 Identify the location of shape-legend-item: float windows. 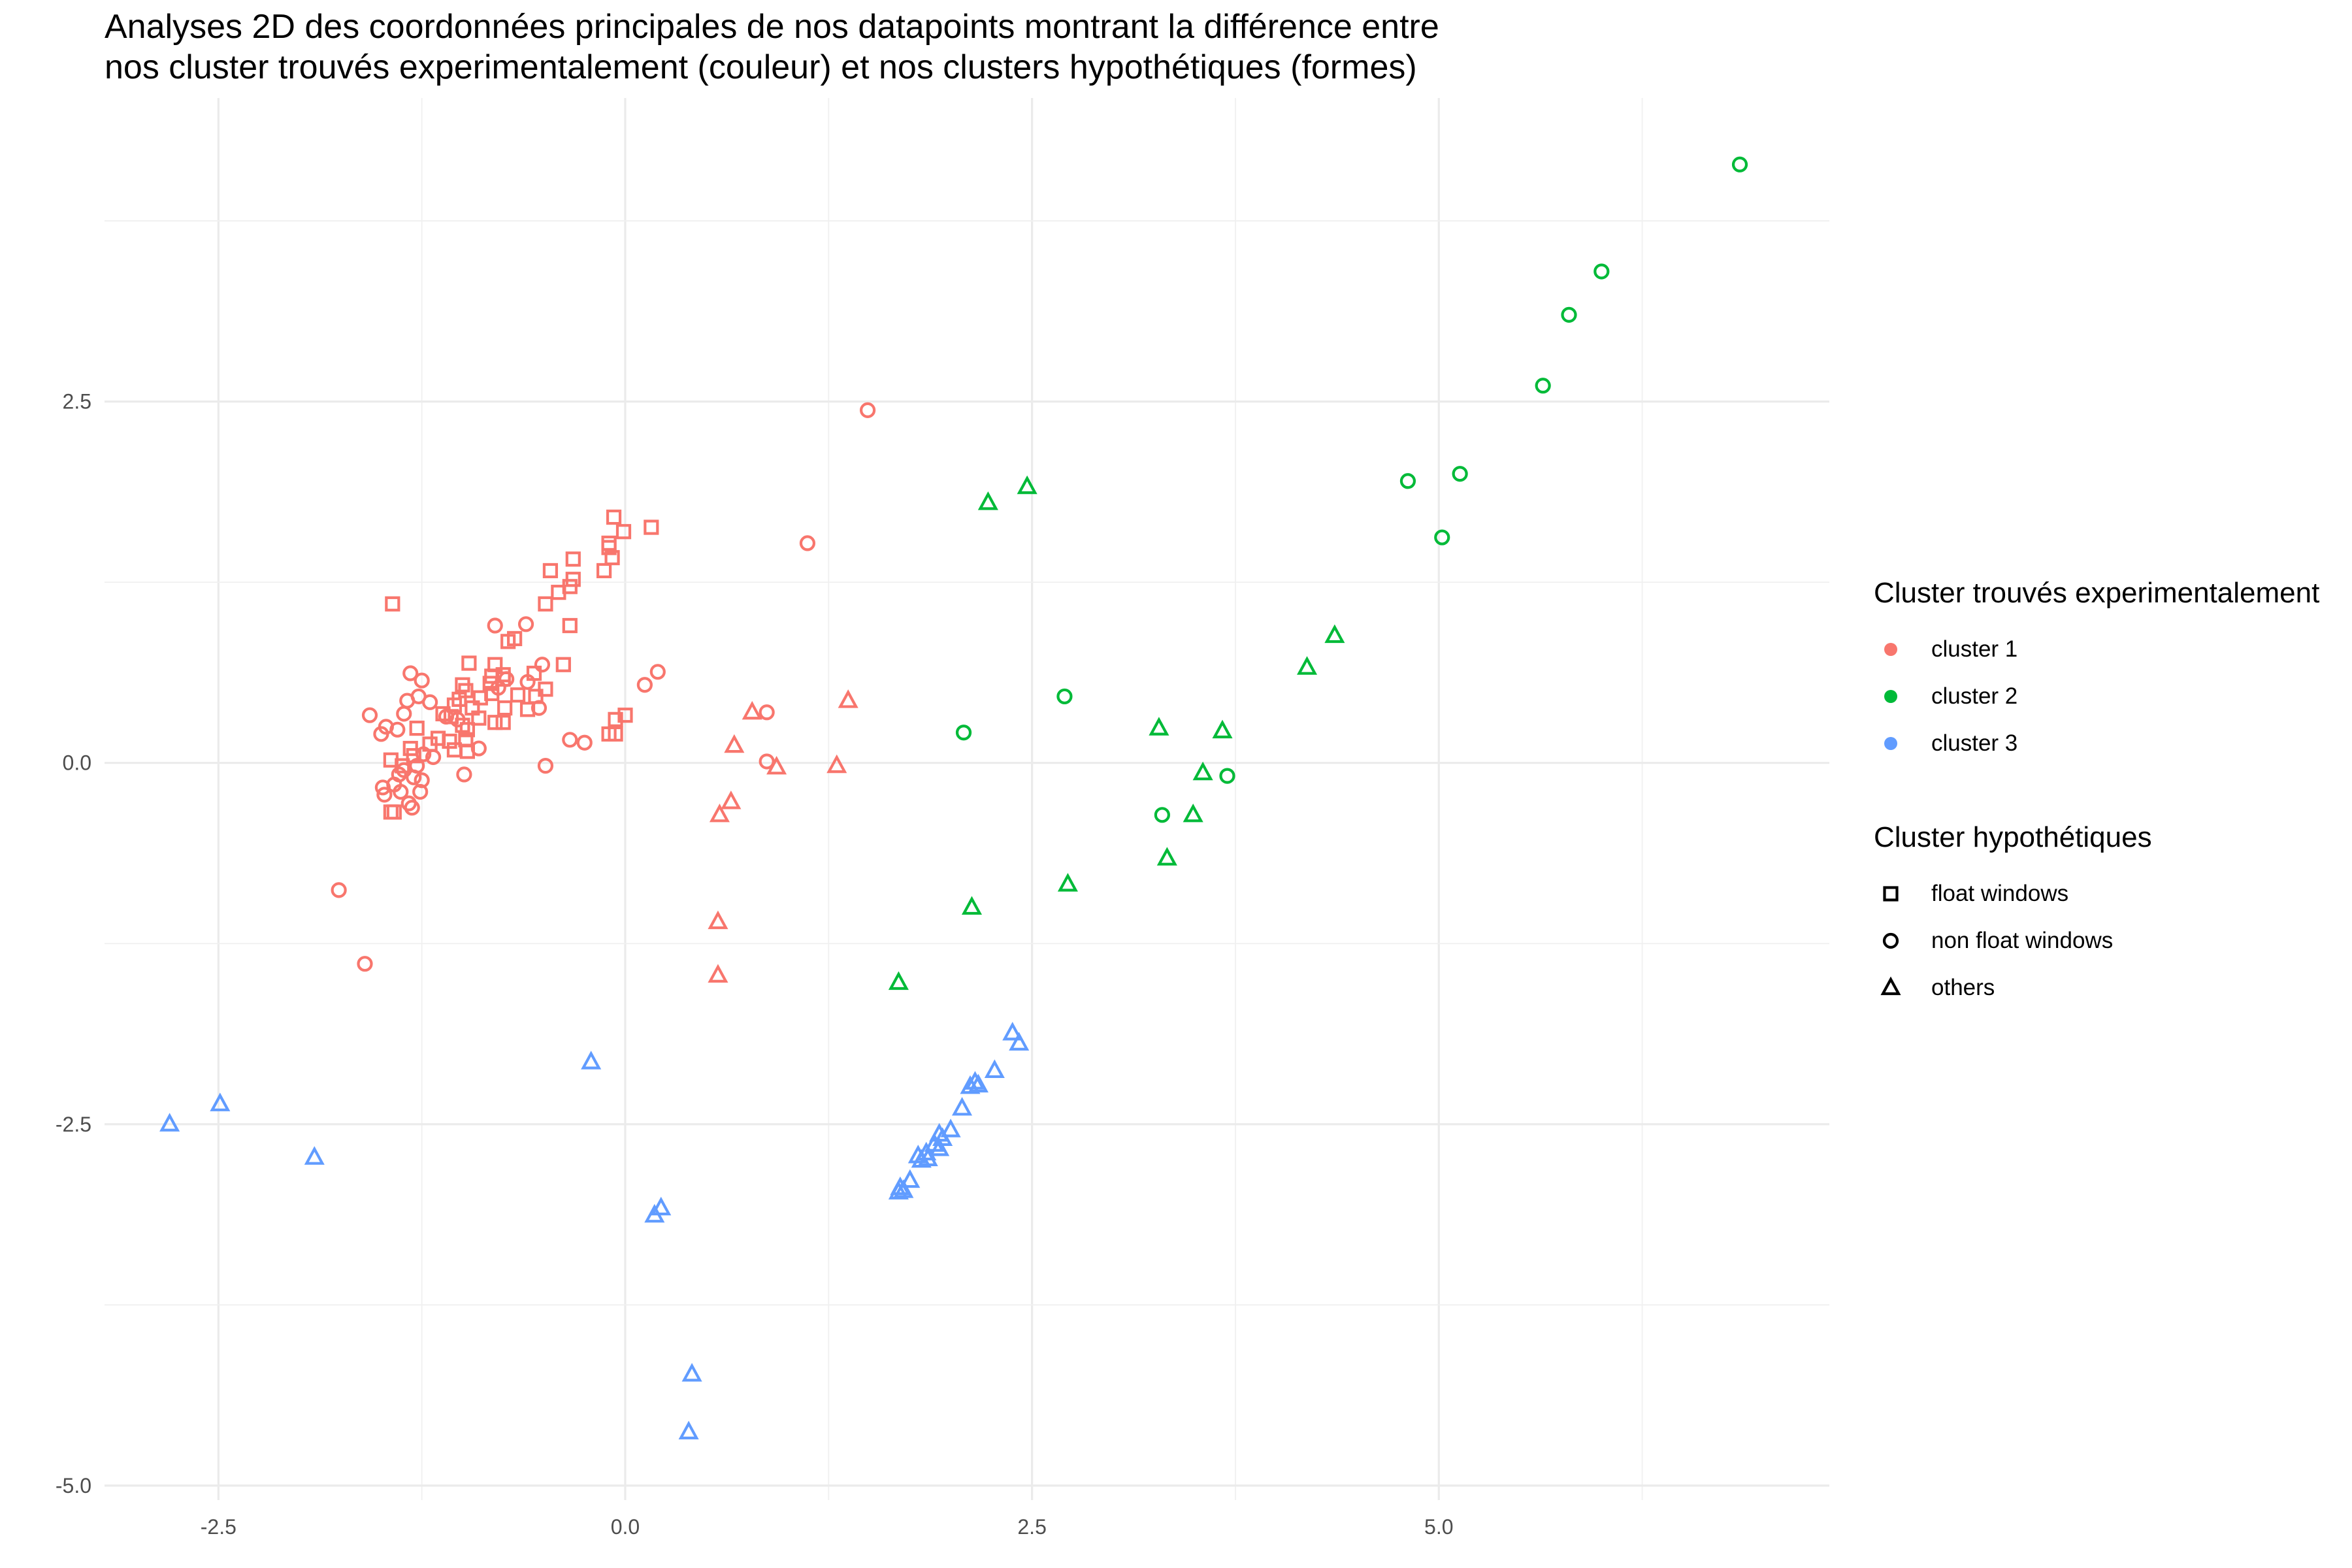
(2013, 893).